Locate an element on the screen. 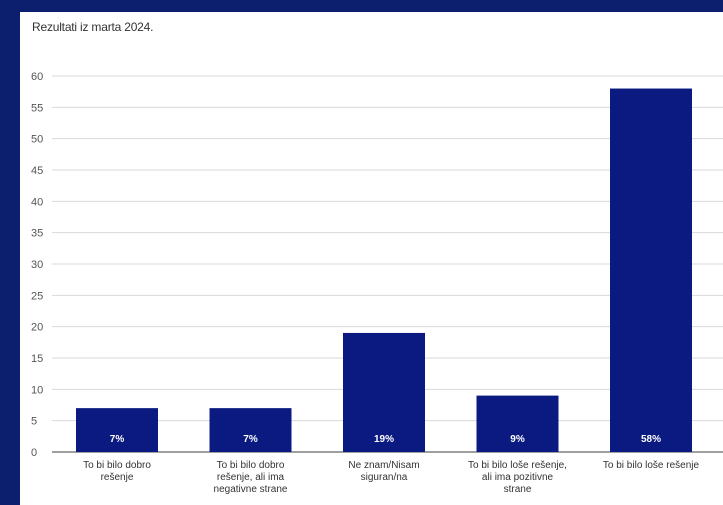 The image size is (723, 505). y-tick-label: 15 is located at coordinates (37, 359).